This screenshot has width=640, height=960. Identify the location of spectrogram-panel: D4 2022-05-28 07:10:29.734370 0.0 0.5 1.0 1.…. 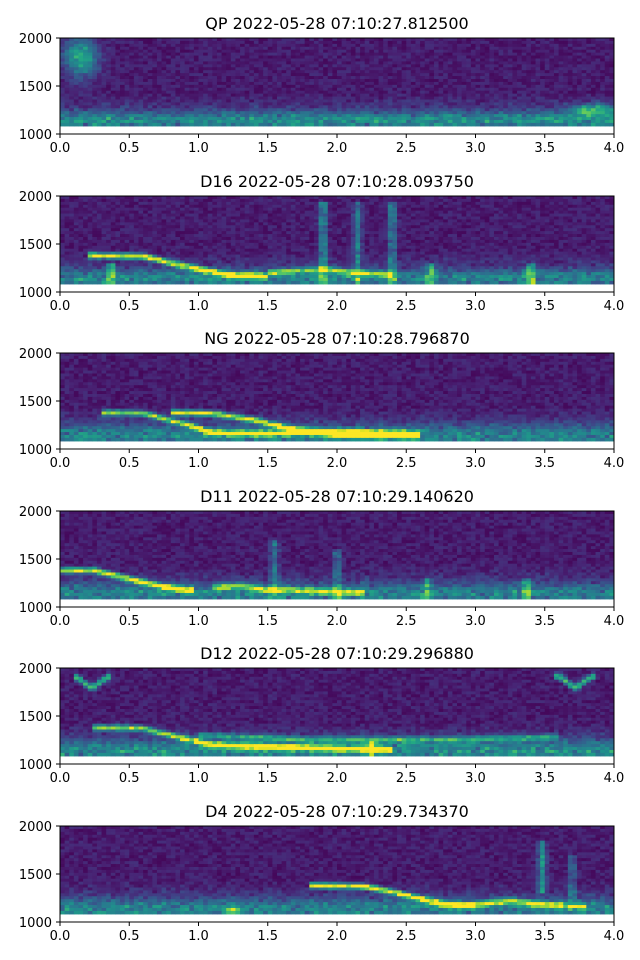
(321, 873).